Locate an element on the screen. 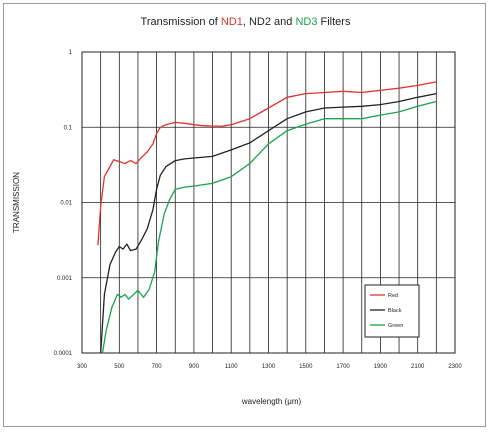 This screenshot has height=432, width=491. chart-title-part: ND1 is located at coordinates (231, 22).